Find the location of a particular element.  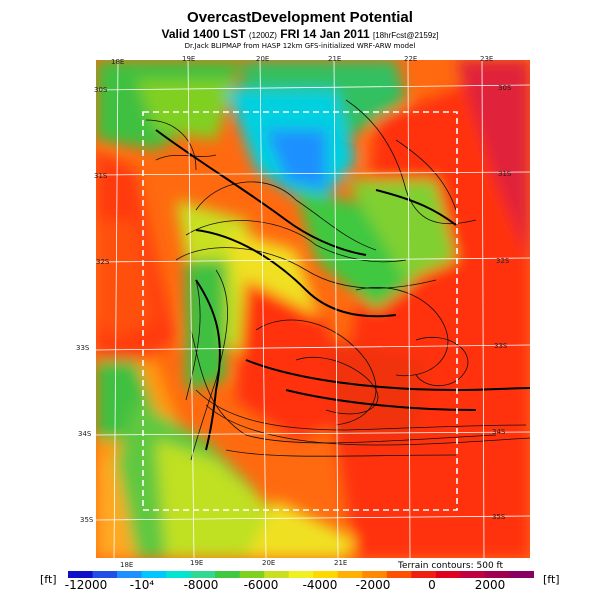

colorbar-tick-2: -10⁴ is located at coordinates (142, 585).